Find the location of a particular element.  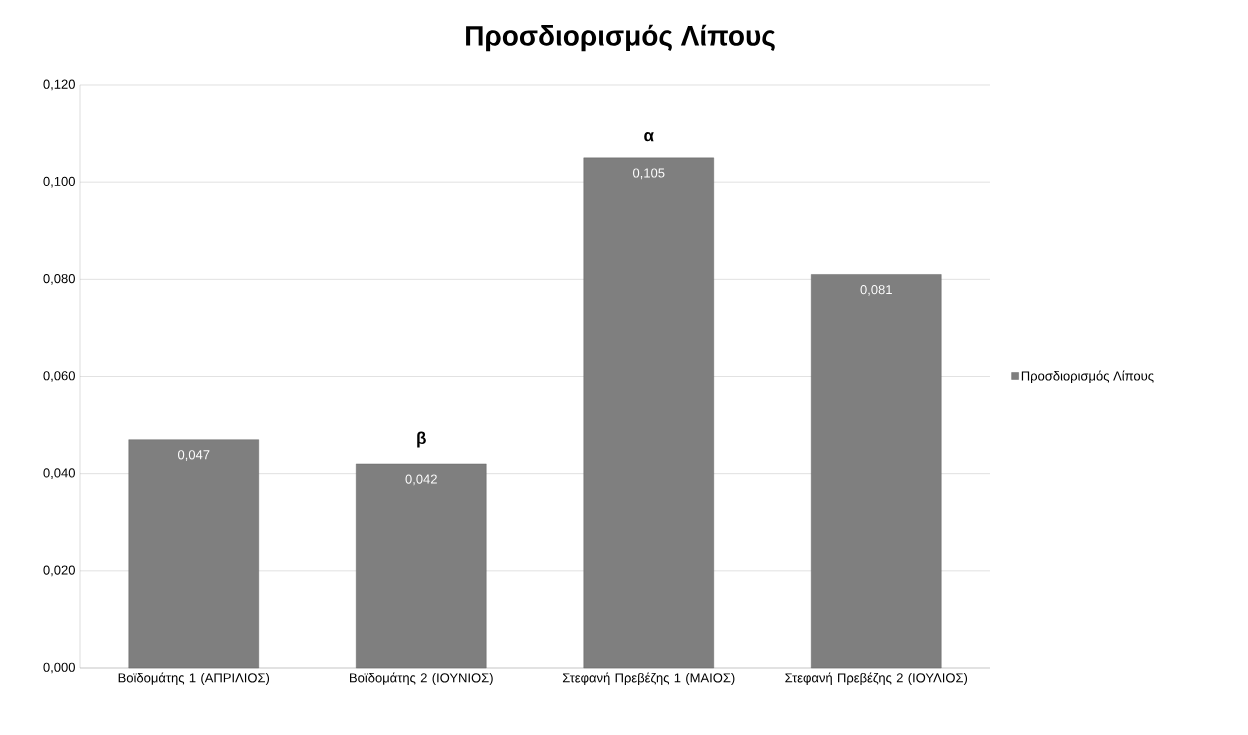

y-tick-label: 0,040 is located at coordinates (59, 474).